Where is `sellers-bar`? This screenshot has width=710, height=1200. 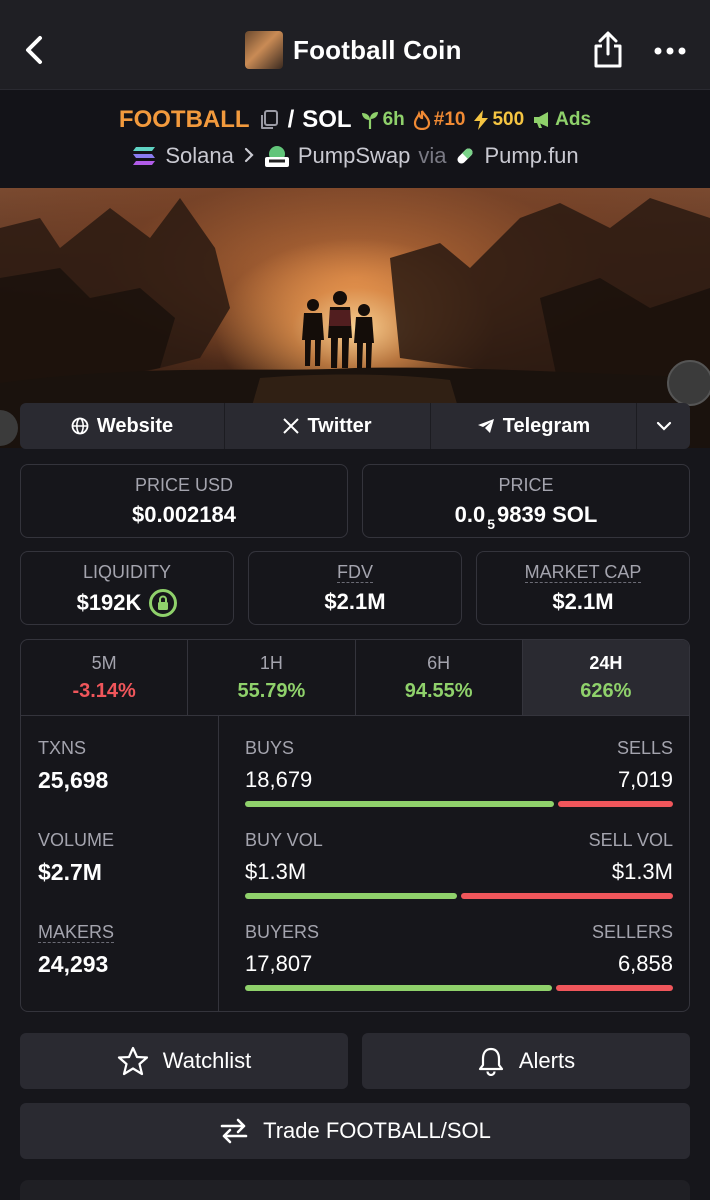
sellers-bar is located at coordinates (614, 988).